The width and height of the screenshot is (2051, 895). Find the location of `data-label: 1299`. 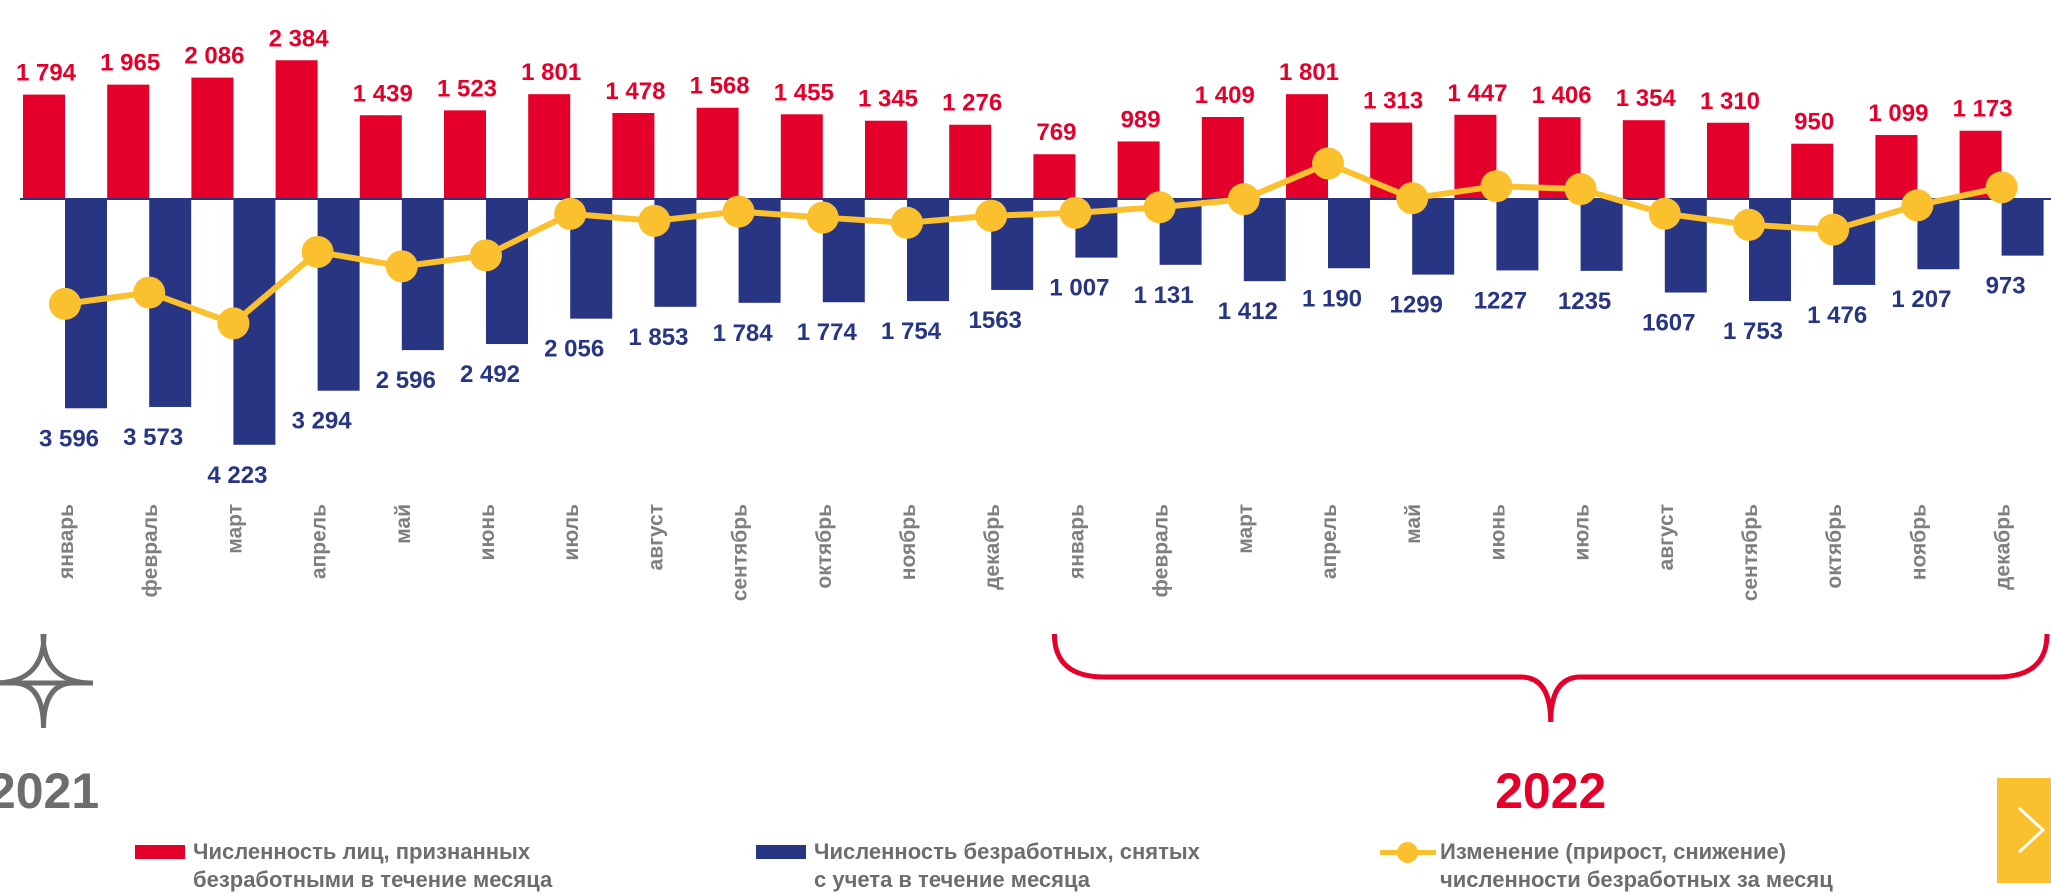

data-label: 1299 is located at coordinates (1416, 305).